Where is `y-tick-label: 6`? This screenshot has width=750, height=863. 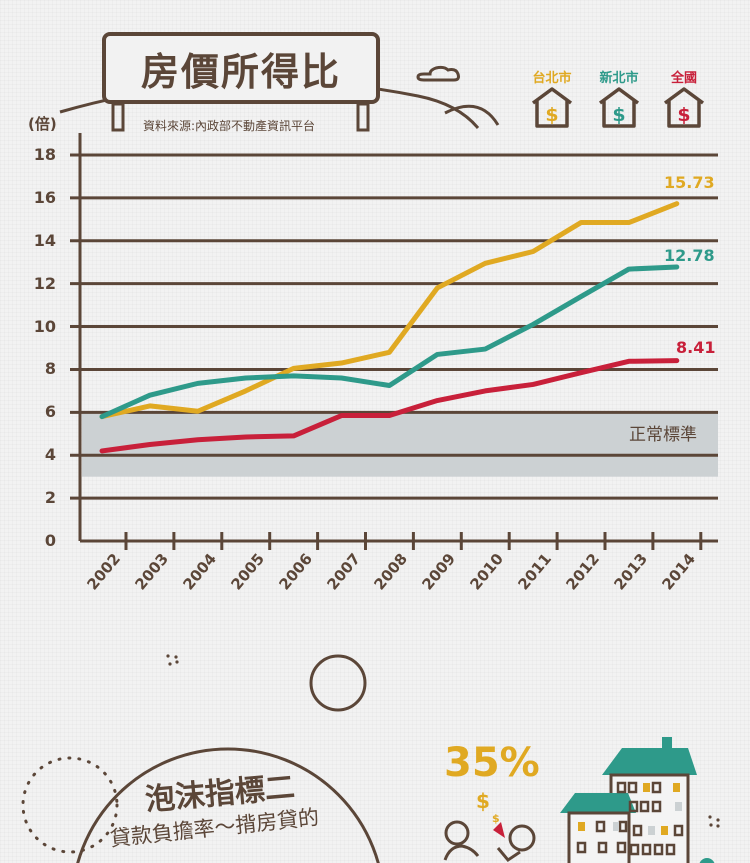 y-tick-label: 6 is located at coordinates (50, 412).